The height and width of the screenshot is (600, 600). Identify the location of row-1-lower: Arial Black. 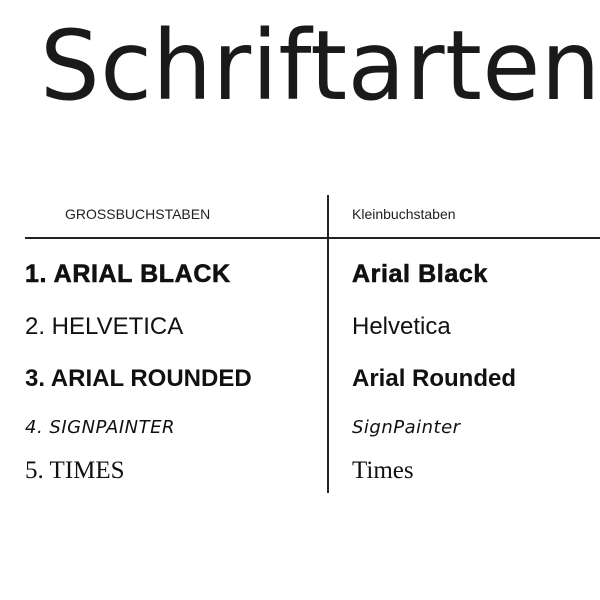
(420, 274).